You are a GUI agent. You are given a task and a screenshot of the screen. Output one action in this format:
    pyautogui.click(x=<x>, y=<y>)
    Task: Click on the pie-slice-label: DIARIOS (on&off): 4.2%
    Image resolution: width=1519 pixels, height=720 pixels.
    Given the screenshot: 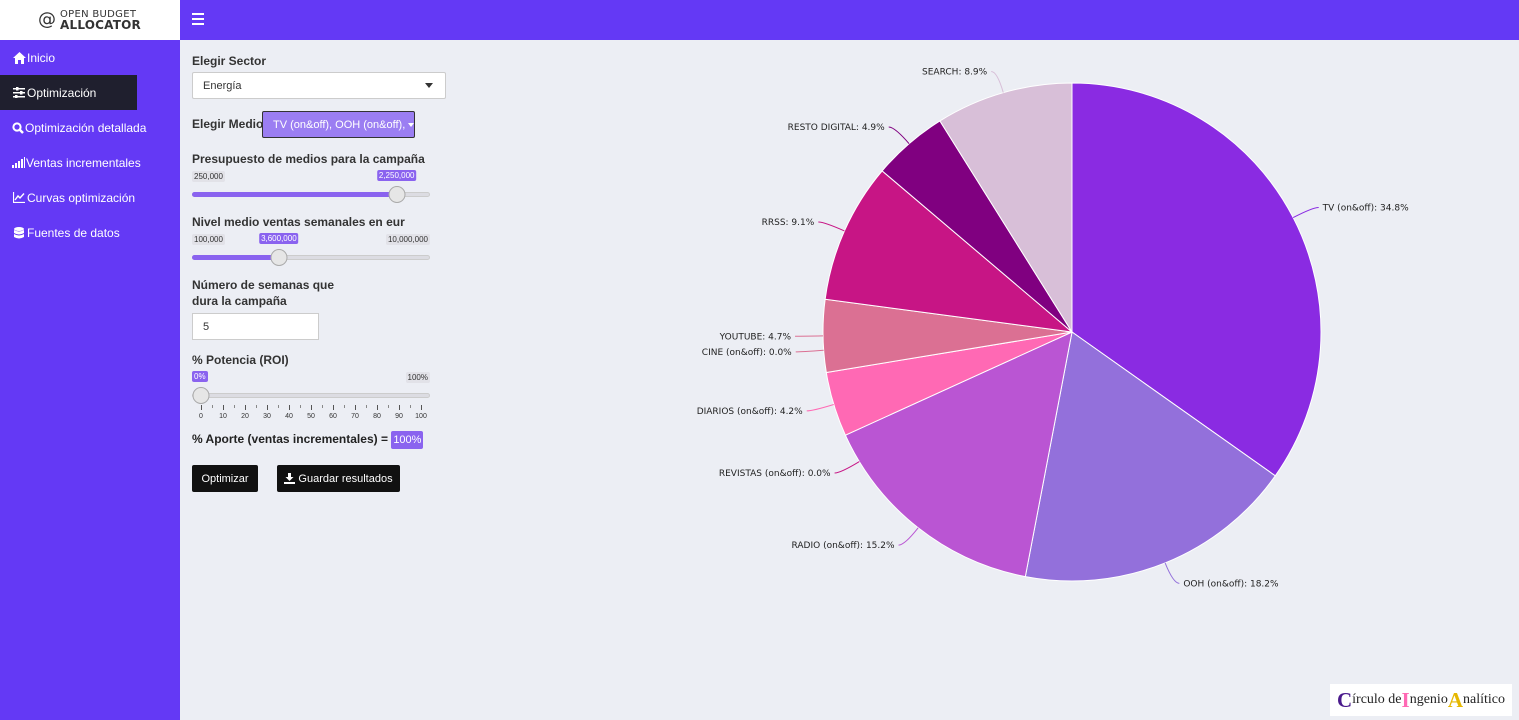 What is the action you would take?
    pyautogui.click(x=750, y=412)
    